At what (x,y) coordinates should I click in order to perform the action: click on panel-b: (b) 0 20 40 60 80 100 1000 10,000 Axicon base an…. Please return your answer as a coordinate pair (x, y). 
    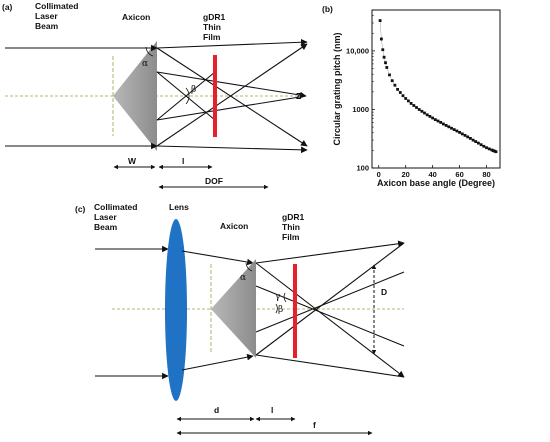
    Looking at the image, I should click on (411, 96).